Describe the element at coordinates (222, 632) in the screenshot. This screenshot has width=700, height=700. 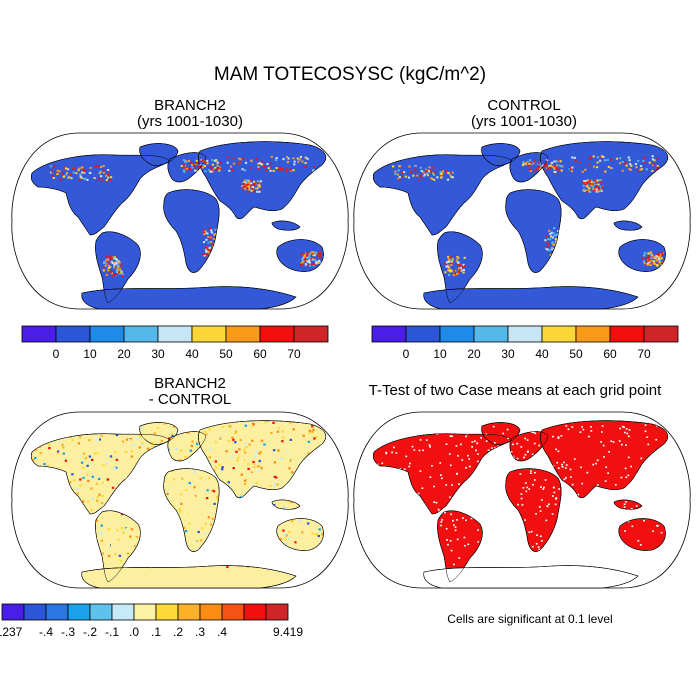
I see `colorbar-tick-label: .4` at that location.